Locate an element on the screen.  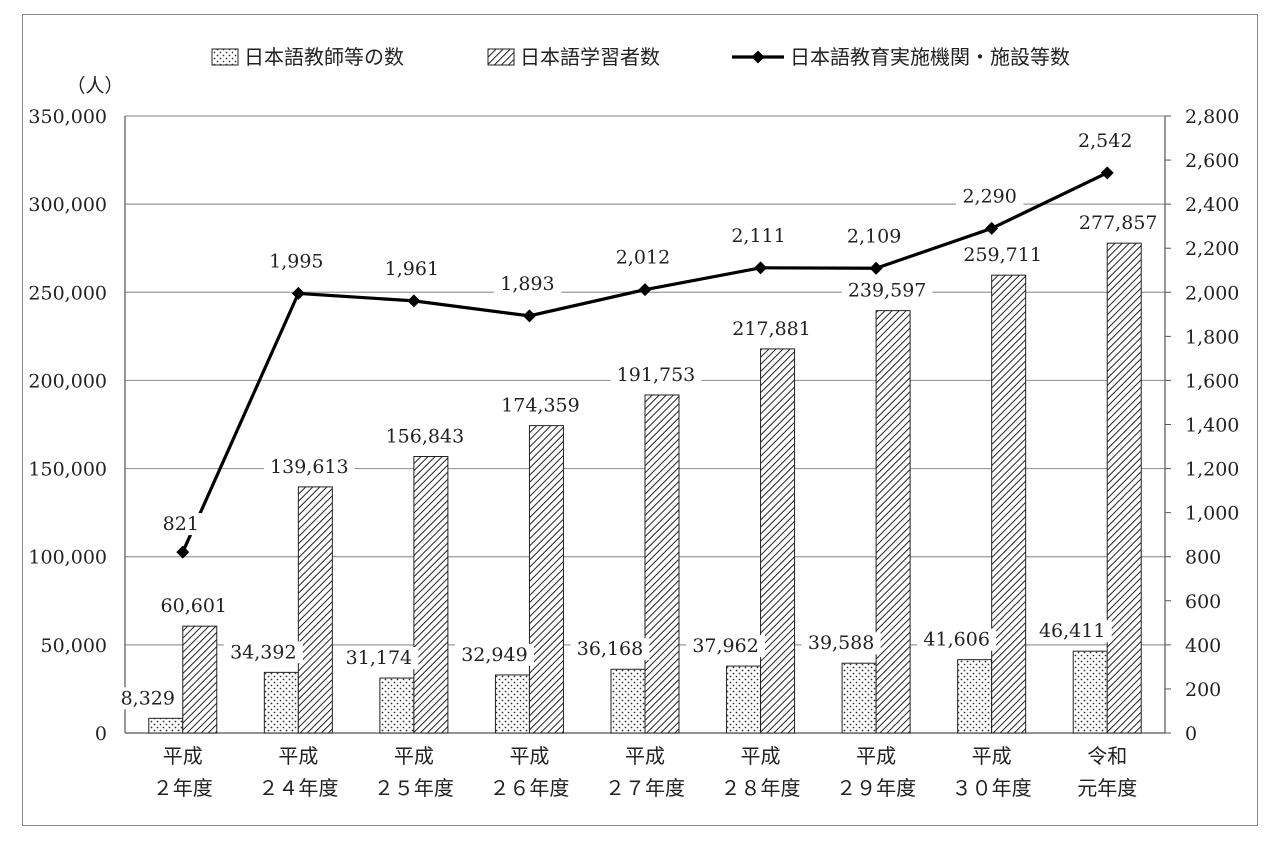
data-label-teachers: 39,588 is located at coordinates (841, 643).